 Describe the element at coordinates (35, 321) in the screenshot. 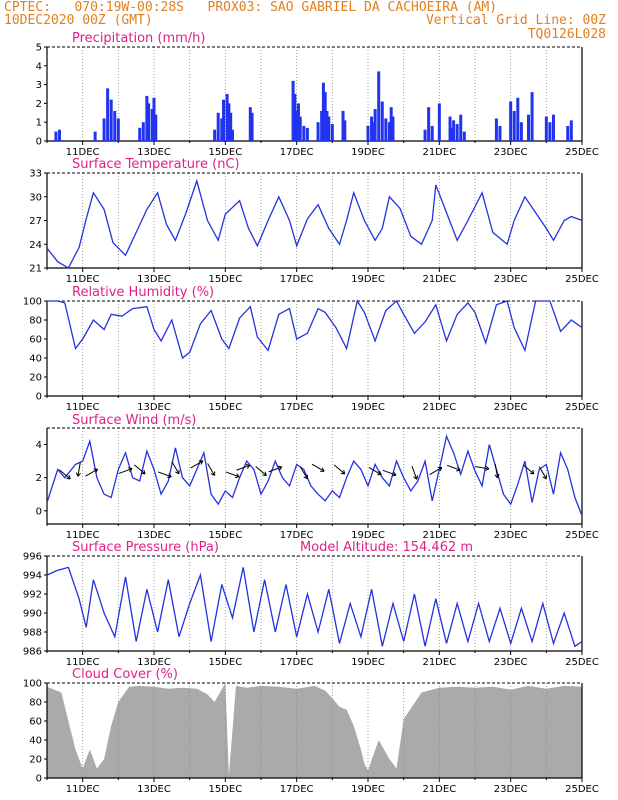

I see `y-tick-label: 80` at that location.